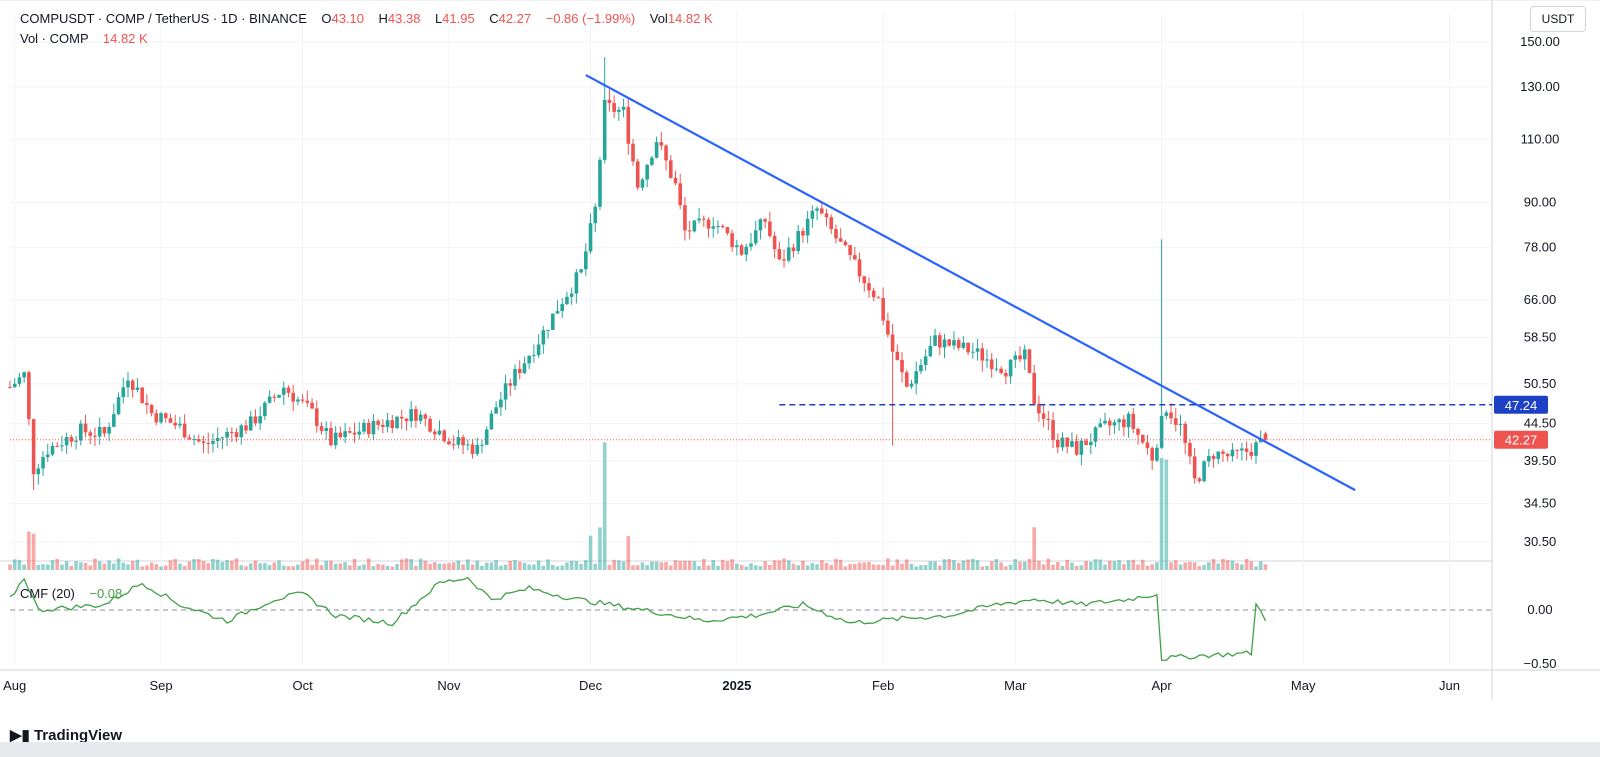 This screenshot has height=757, width=1600. What do you see at coordinates (348, 18) in the screenshot?
I see `open-value: 43.10` at bounding box center [348, 18].